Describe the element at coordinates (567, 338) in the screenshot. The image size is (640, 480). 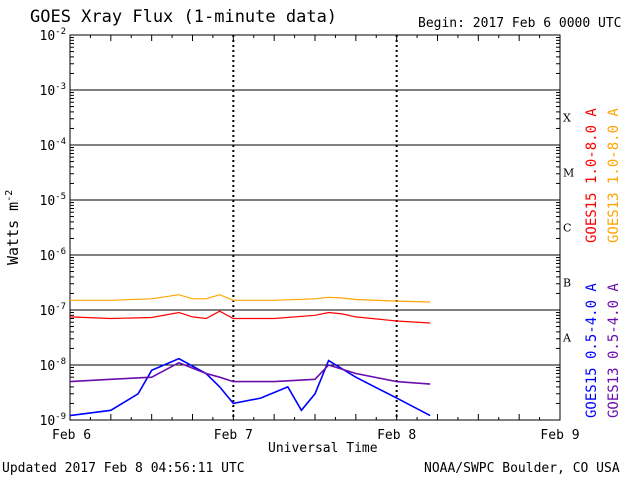
I see `flare-class-label: A` at that location.